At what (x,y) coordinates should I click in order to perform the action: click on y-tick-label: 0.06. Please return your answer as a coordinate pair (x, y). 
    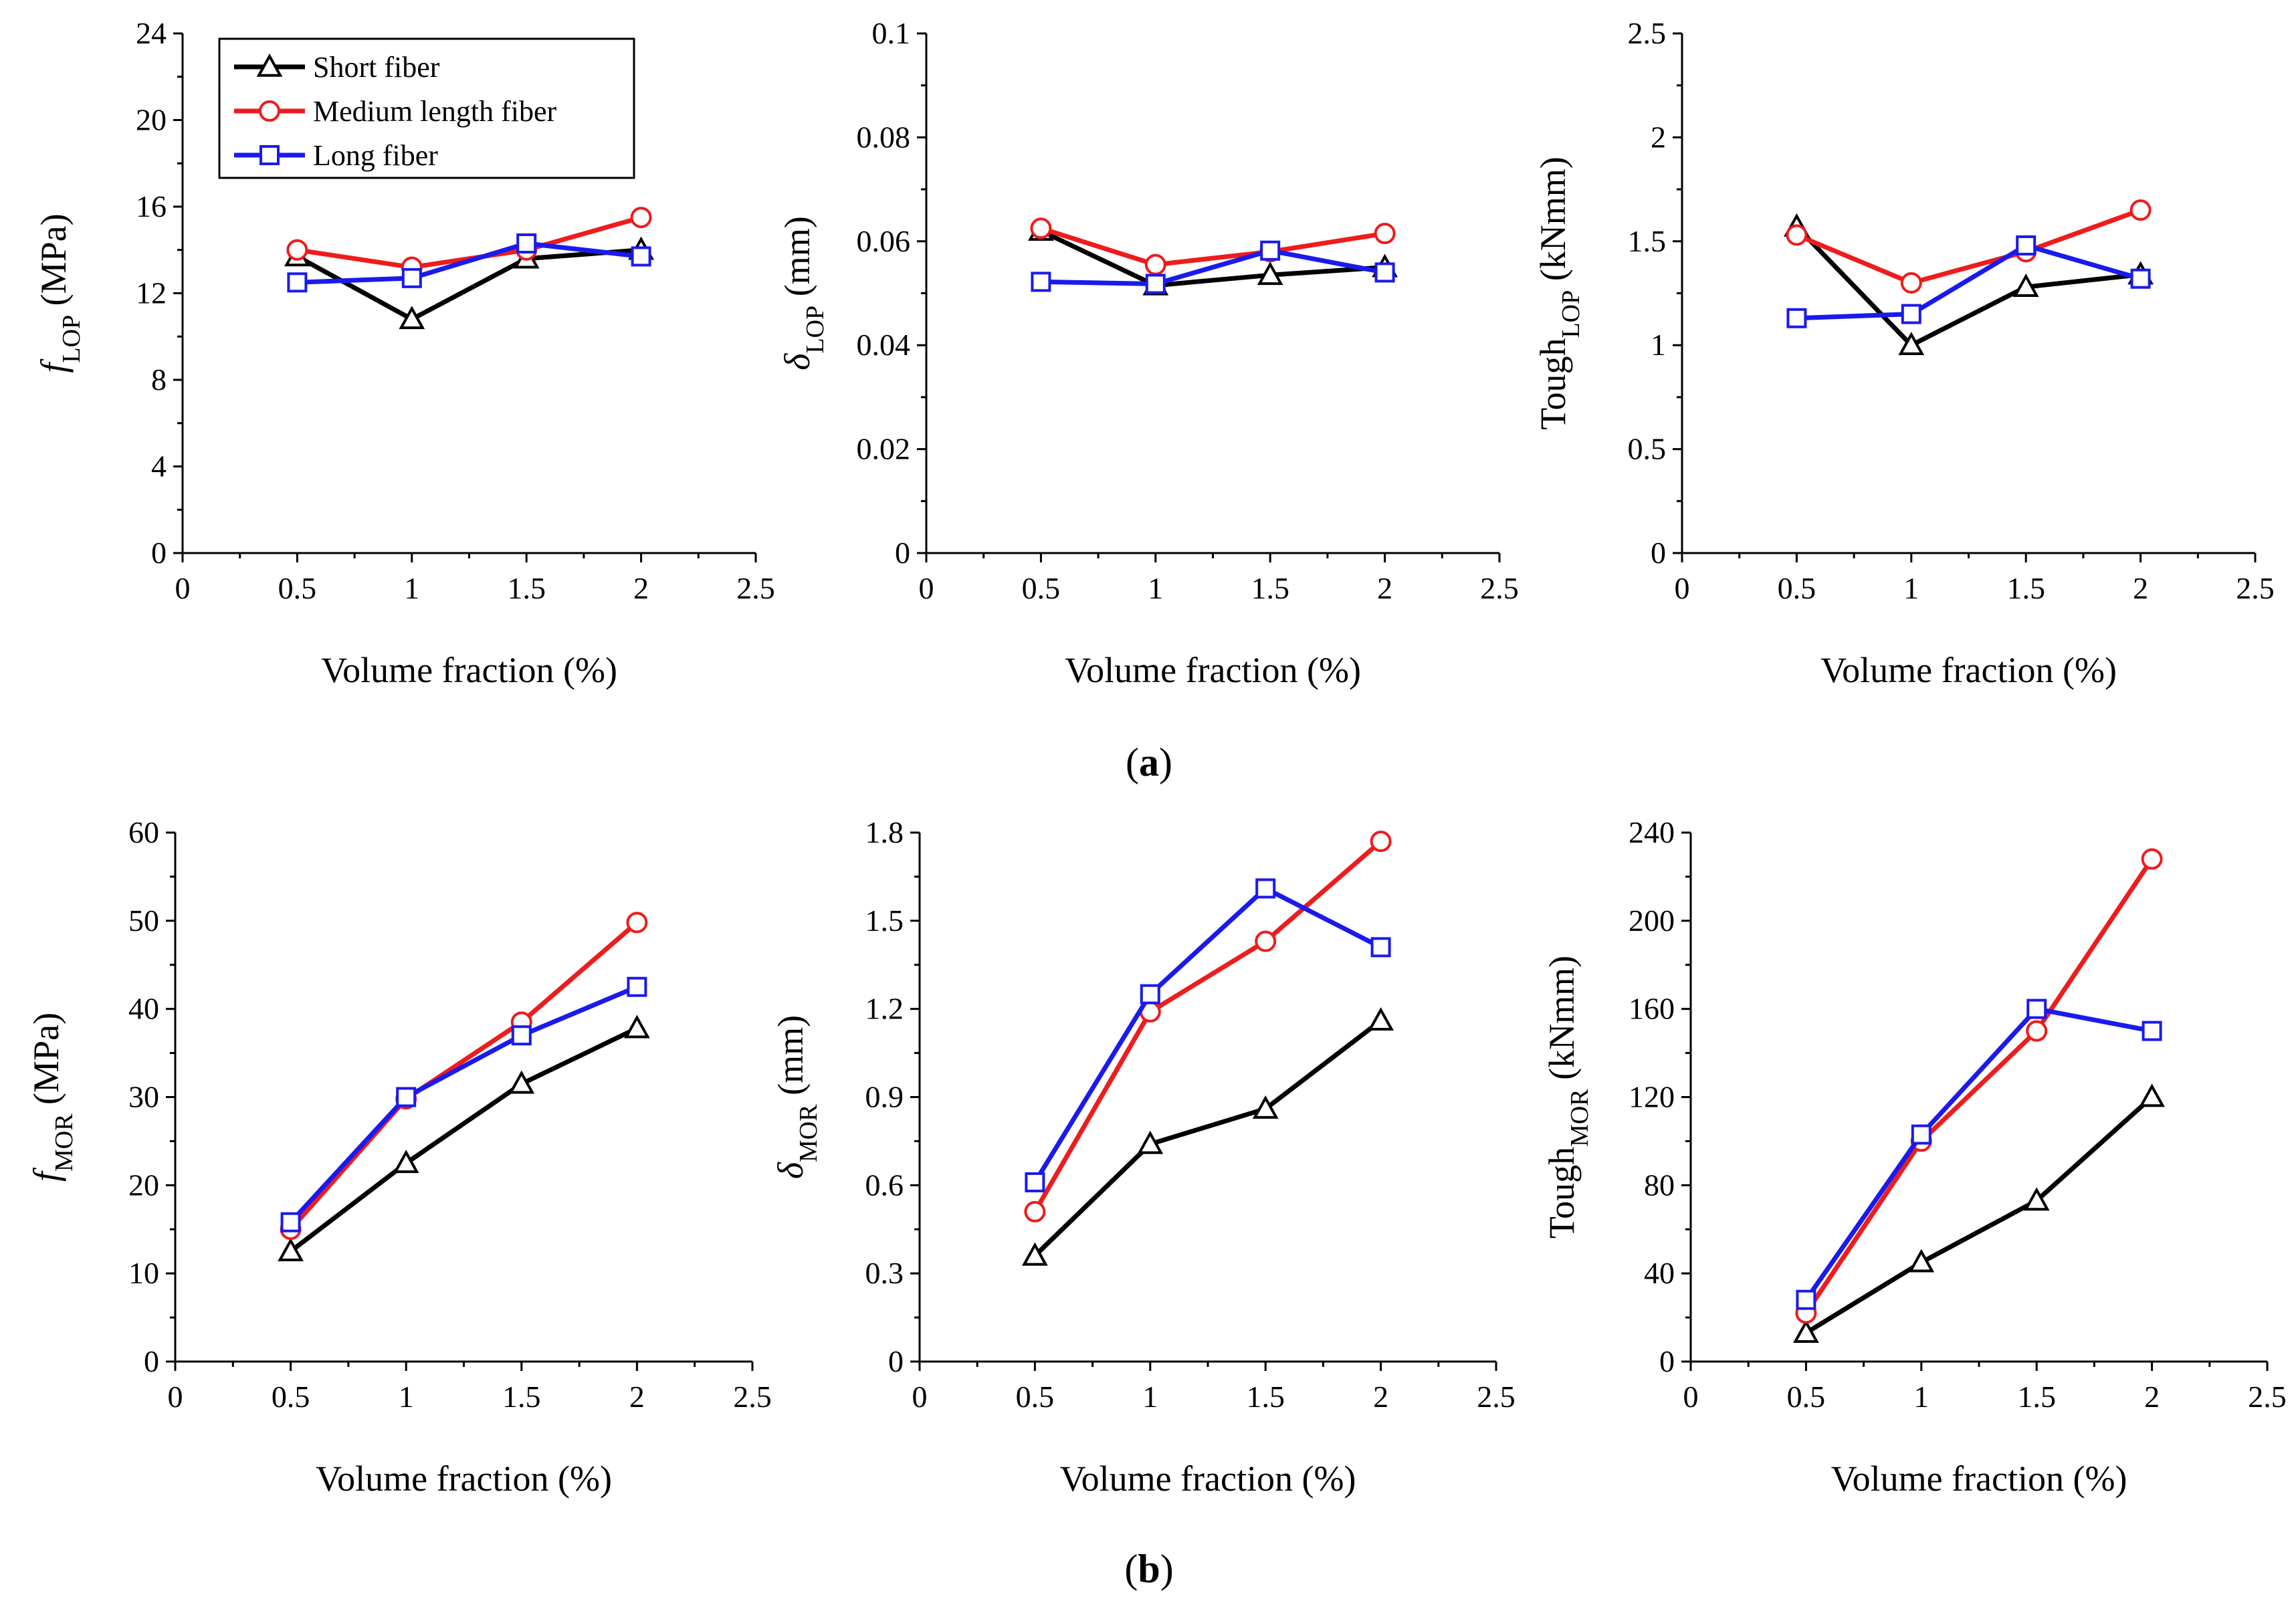
    Looking at the image, I should click on (884, 241).